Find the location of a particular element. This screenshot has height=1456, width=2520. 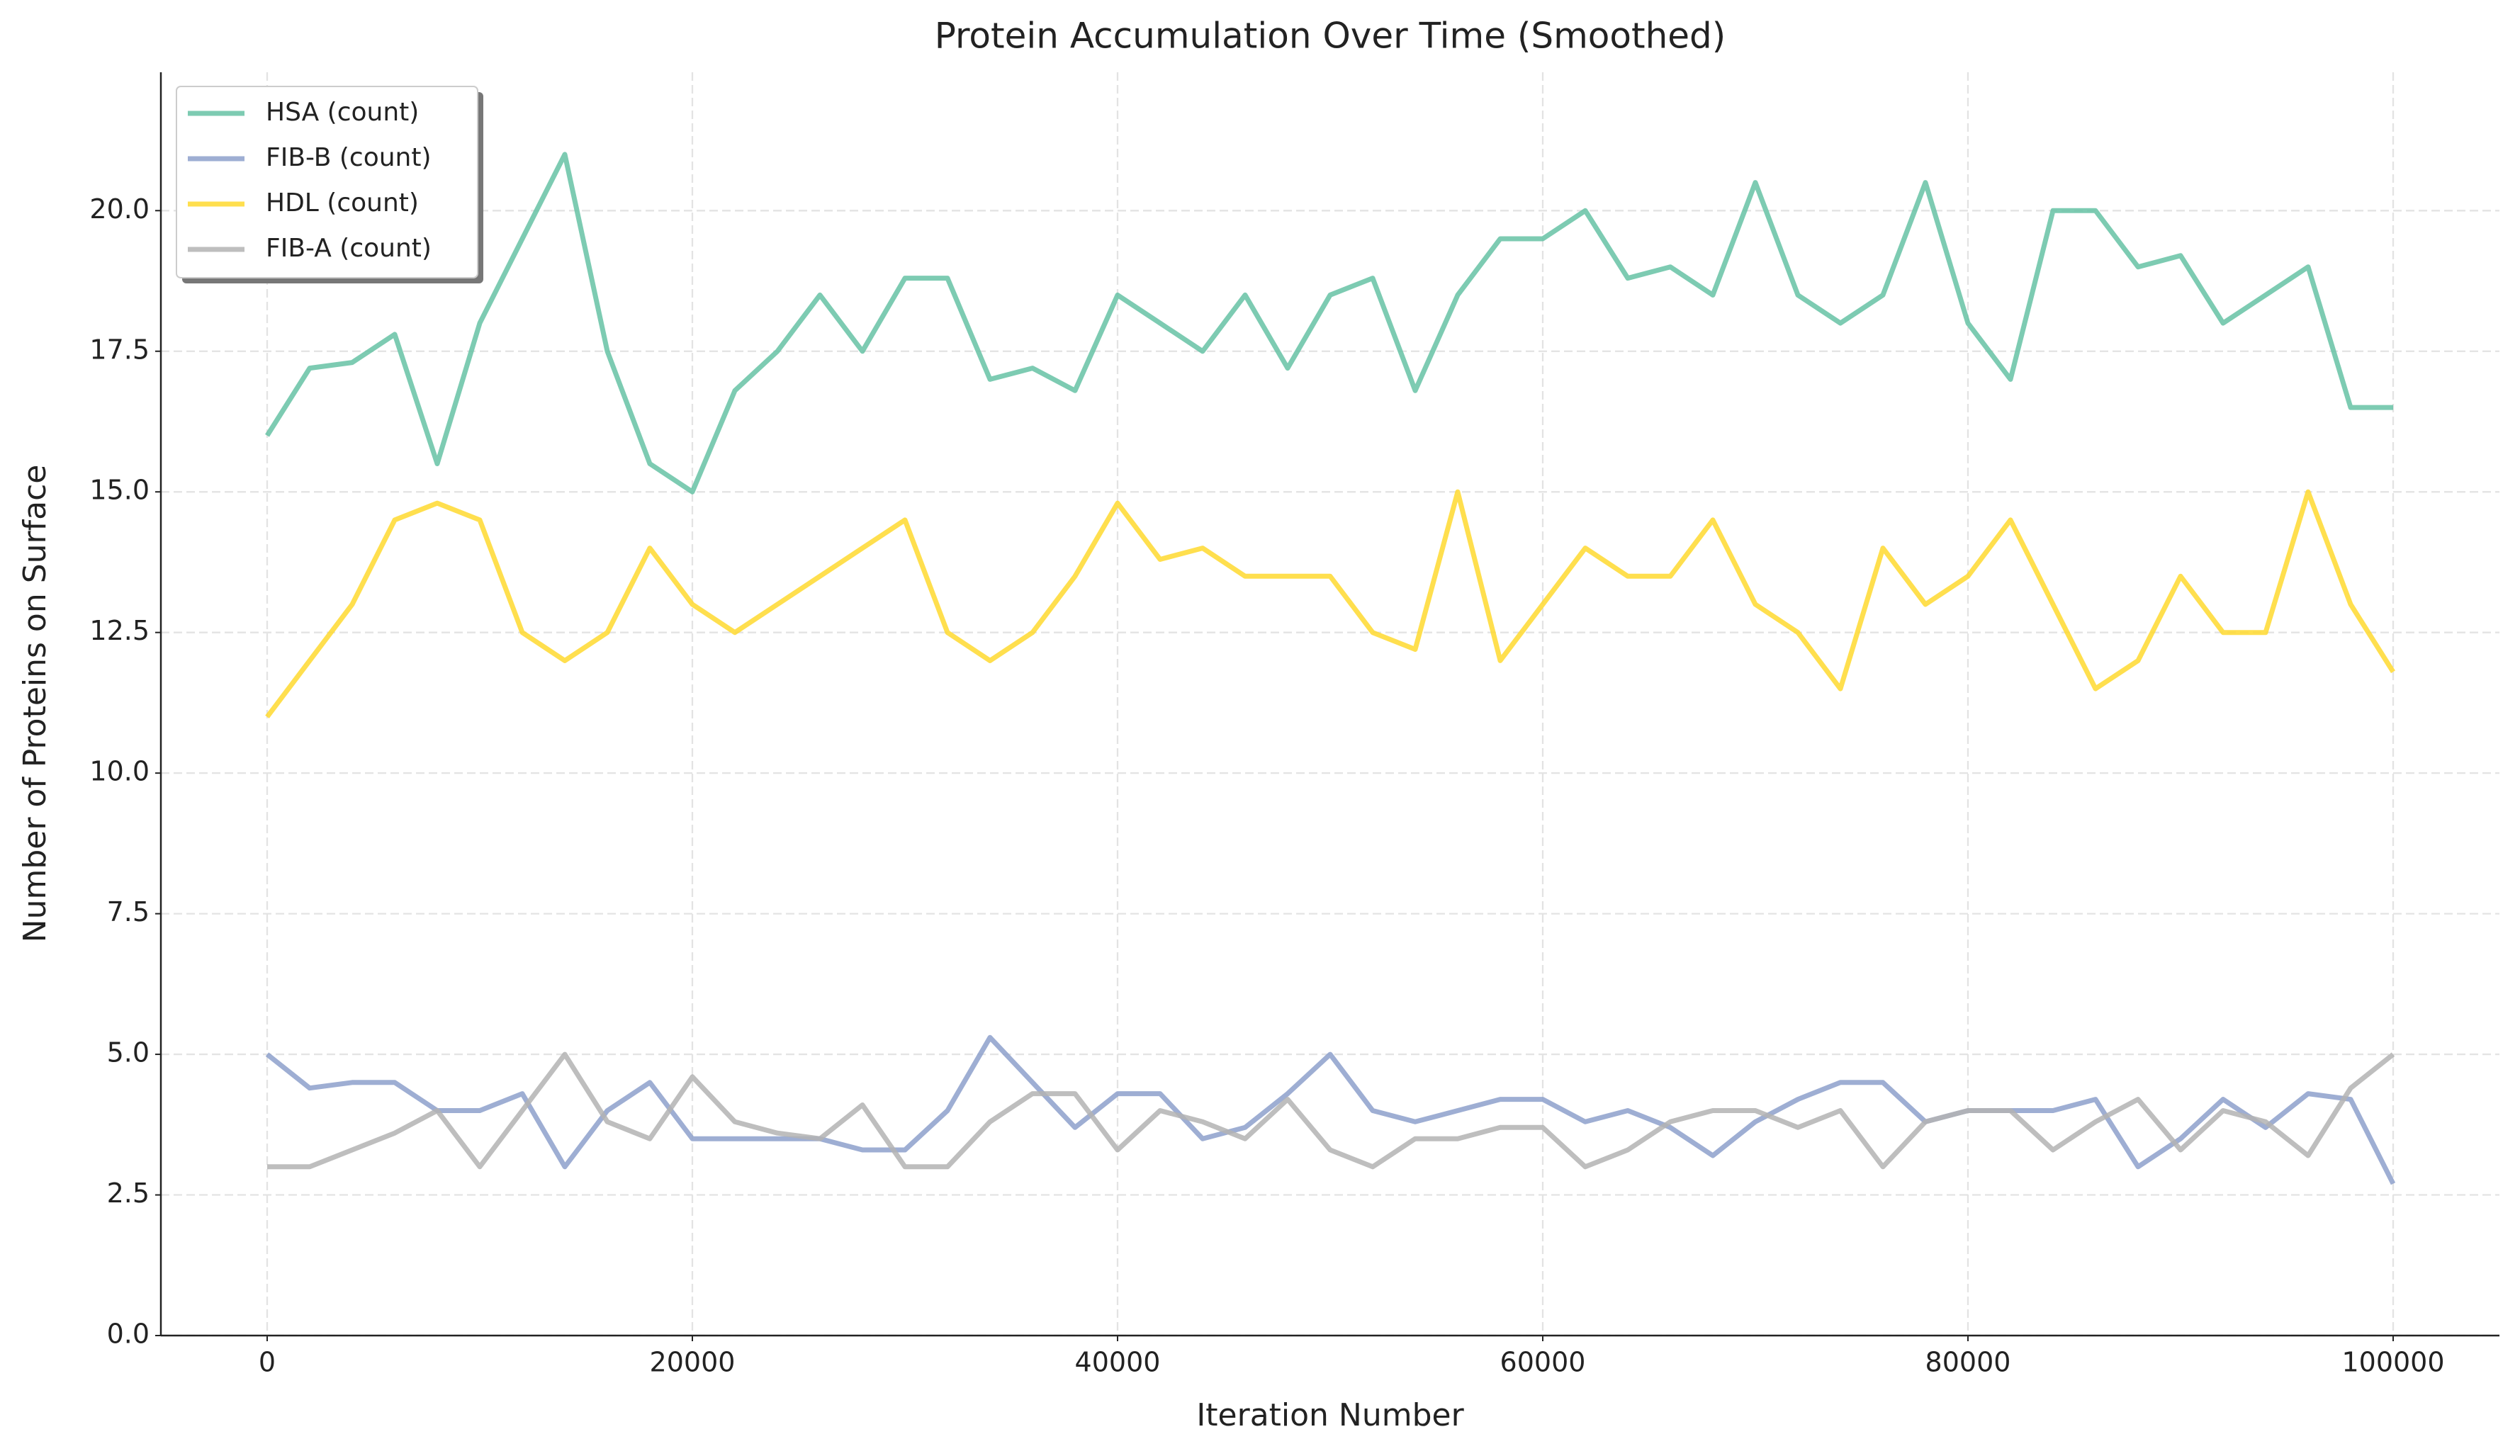

x-tick-label: 100000 is located at coordinates (2392, 1363).